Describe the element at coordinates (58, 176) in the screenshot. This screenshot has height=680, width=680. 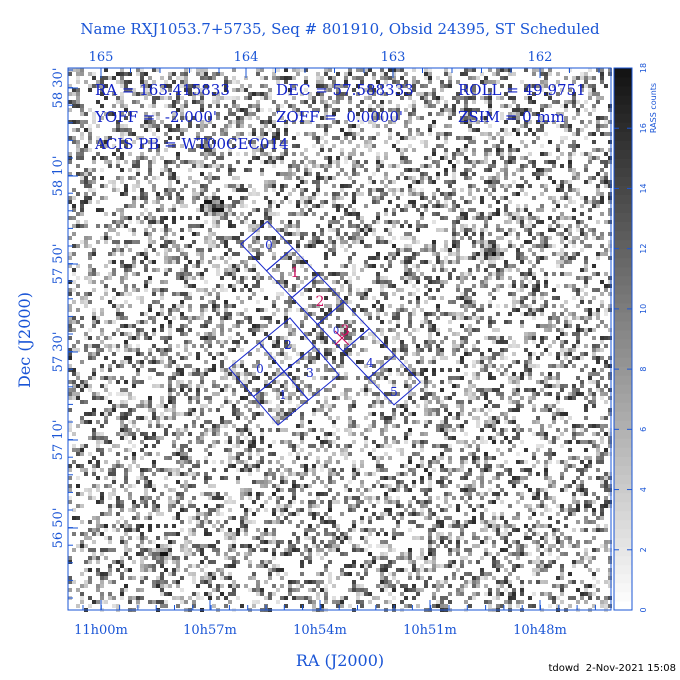
I see `left-tick-label: 58 10'` at that location.